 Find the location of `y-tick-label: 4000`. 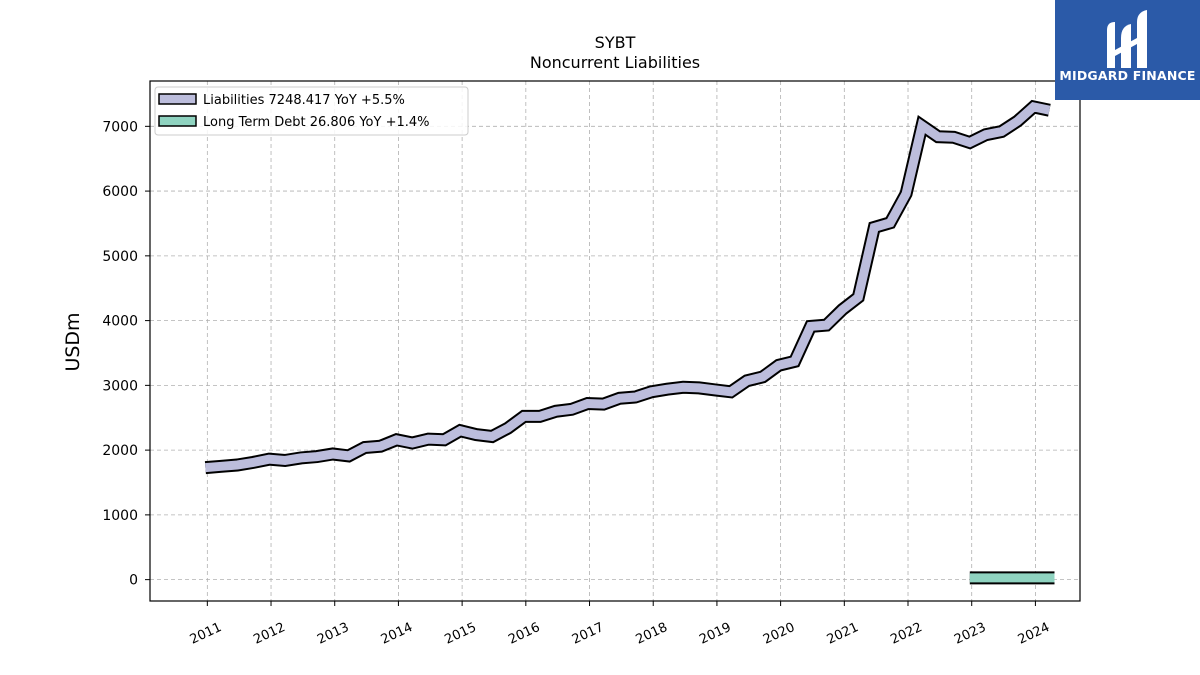

y-tick-label: 4000 is located at coordinates (120, 322).